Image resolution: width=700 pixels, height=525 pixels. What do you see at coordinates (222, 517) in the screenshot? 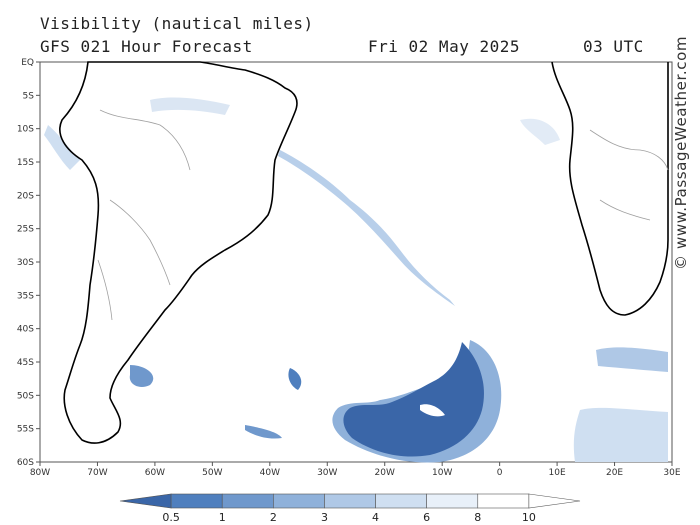
I see `legend-label: 1` at bounding box center [222, 517].